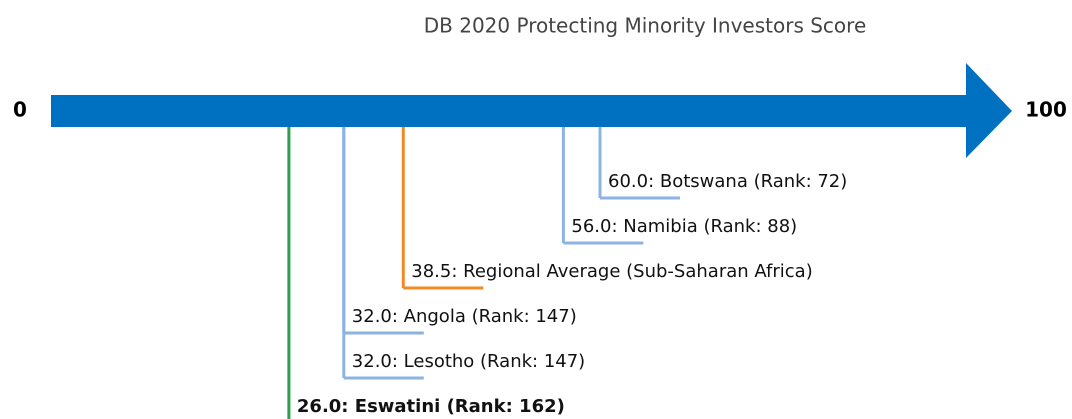 The image size is (1072, 419). I want to click on tick-label: 100, so click(1046, 110).